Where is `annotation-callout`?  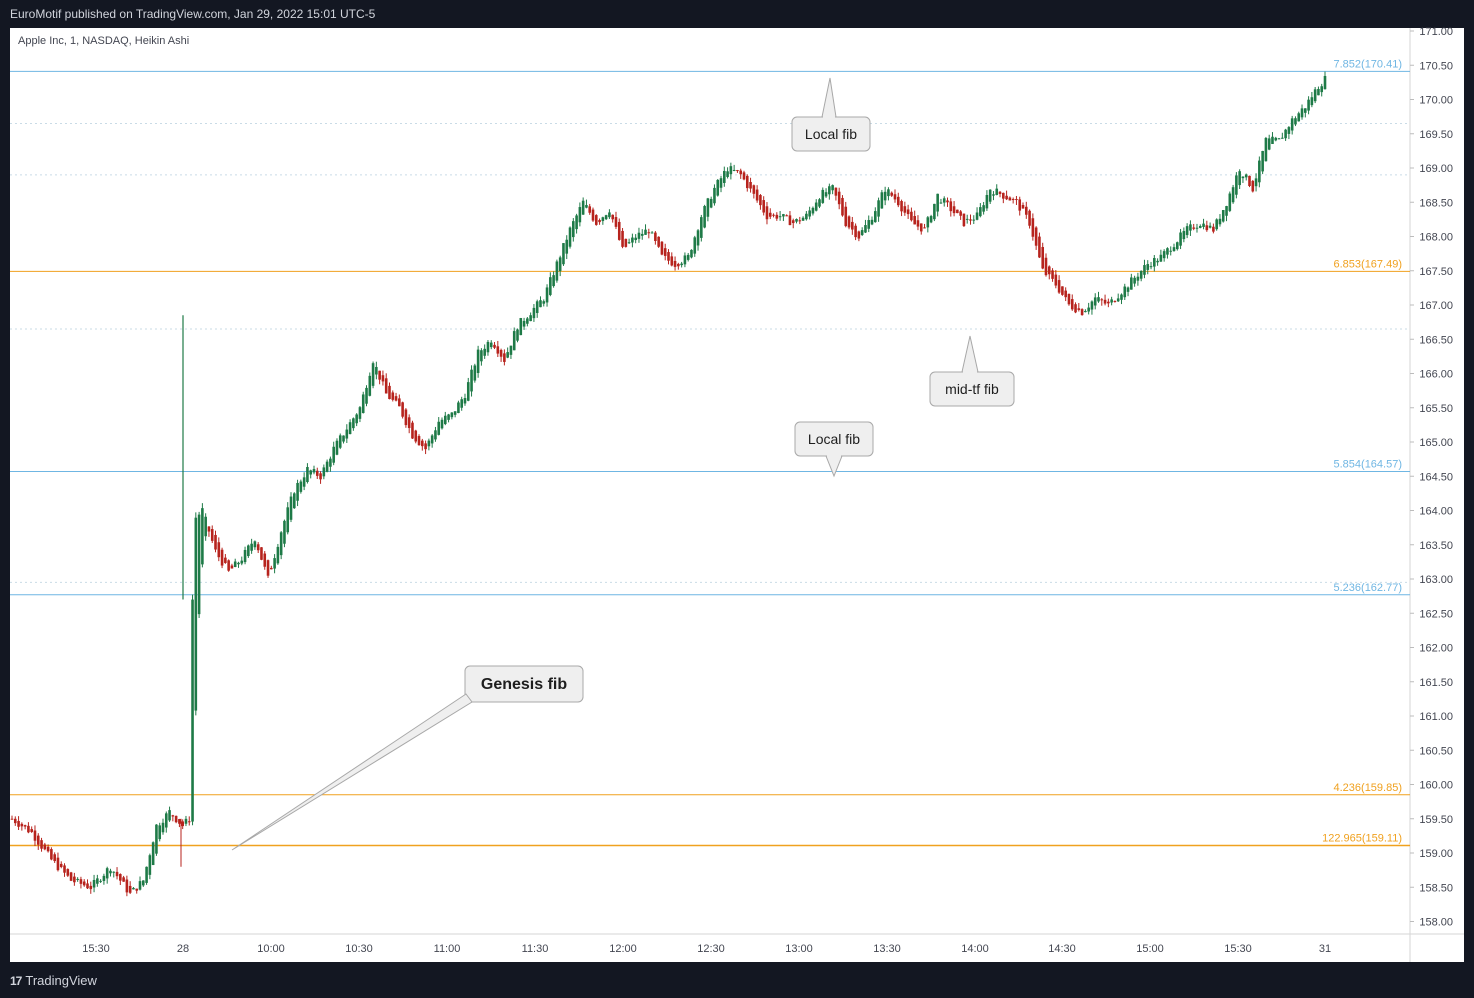
annotation-callout is located at coordinates (524, 684).